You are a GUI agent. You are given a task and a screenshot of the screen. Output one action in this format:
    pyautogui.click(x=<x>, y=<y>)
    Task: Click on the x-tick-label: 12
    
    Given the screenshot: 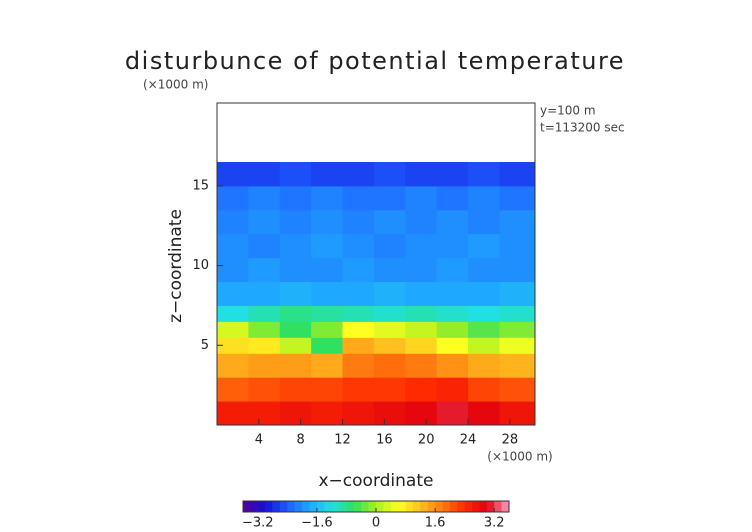 What is the action you would take?
    pyautogui.click(x=342, y=440)
    